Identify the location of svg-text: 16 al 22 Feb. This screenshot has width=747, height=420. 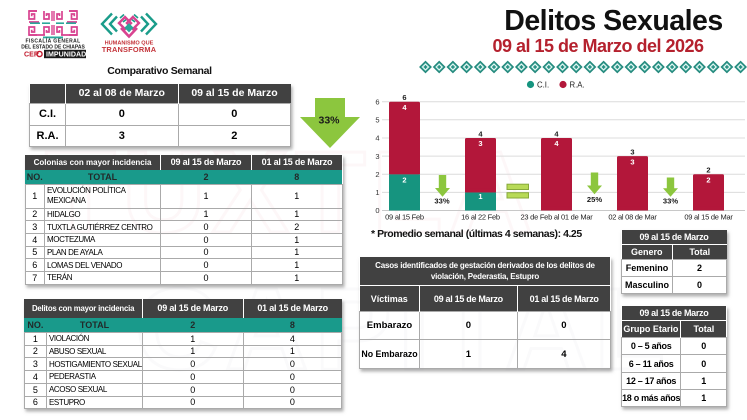
(480, 217).